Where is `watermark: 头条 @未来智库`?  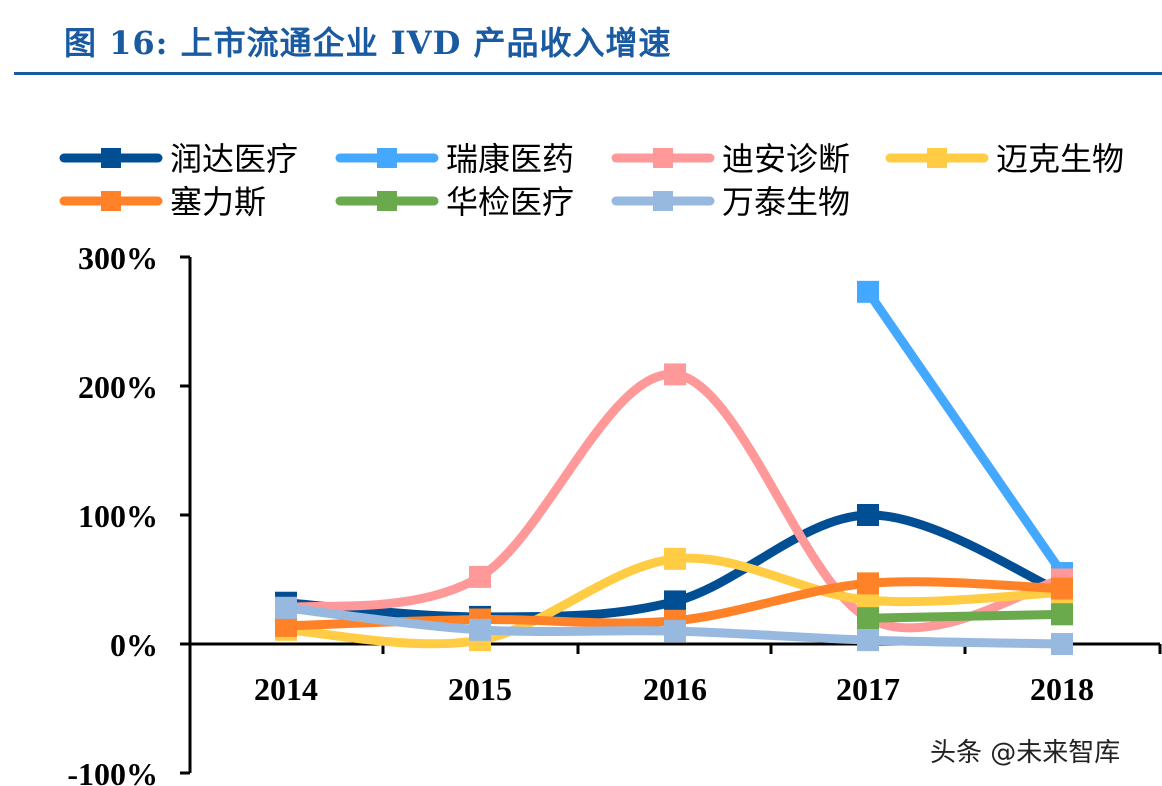 watermark: 头条 @未来智库 is located at coordinates (1025, 753).